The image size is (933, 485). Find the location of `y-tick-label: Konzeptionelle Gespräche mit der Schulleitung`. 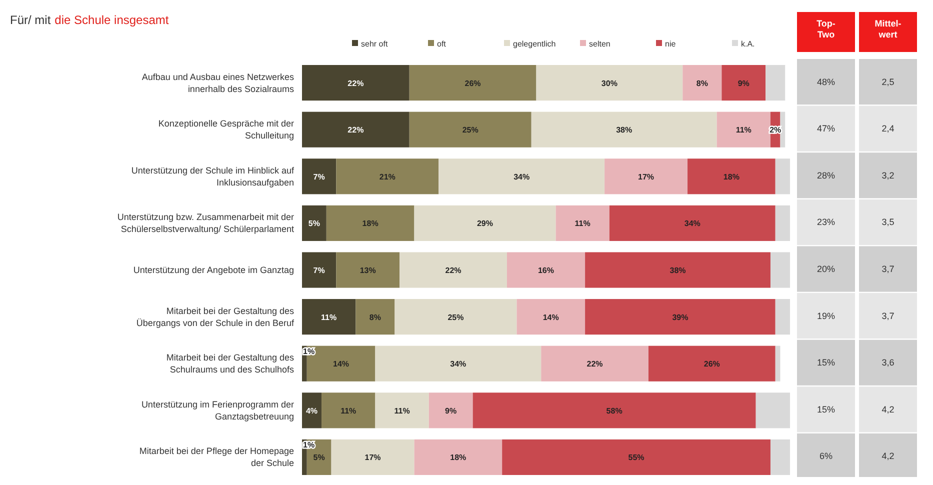

y-tick-label: Konzeptionelle Gespräche mit der Schulleitung is located at coordinates (226, 129).